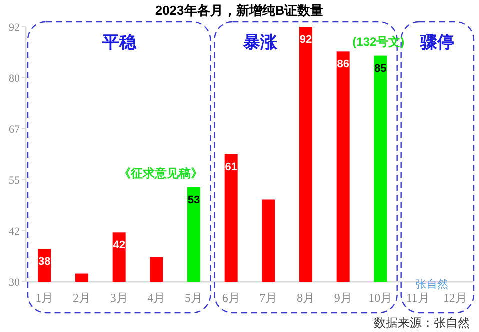 The image size is (479, 332). Describe the element at coordinates (343, 298) in the screenshot. I see `x-tick-label: 9月` at that location.